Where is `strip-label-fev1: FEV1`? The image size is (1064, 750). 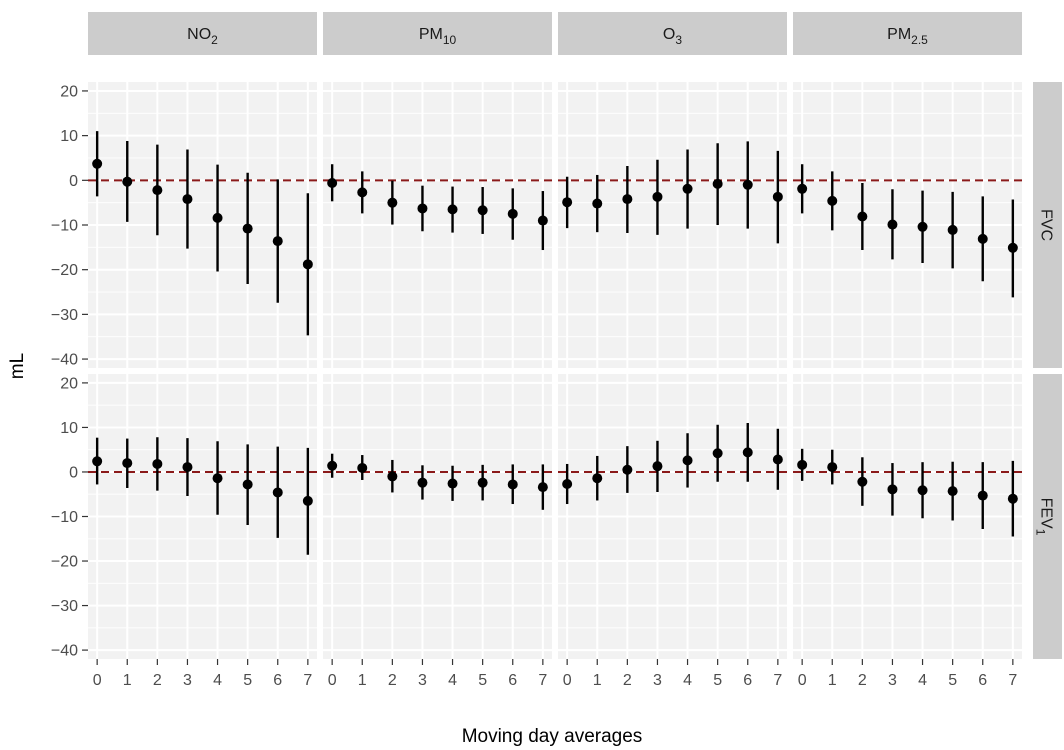 strip-label-fev1: FEV1 is located at coordinates (1044, 517).